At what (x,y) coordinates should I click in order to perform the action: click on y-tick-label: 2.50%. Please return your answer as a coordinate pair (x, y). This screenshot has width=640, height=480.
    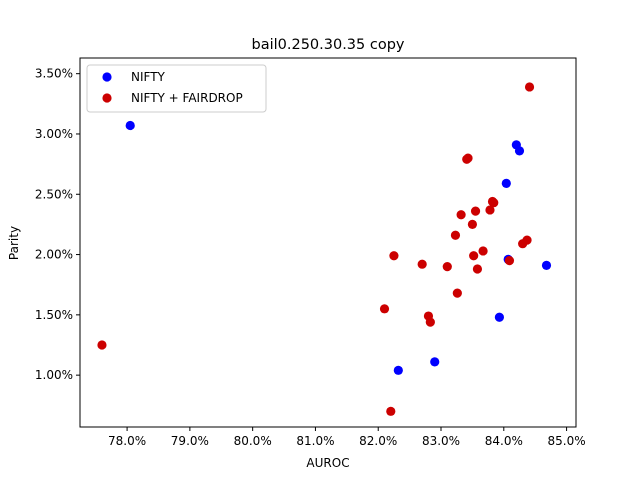
    Looking at the image, I should click on (54, 194).